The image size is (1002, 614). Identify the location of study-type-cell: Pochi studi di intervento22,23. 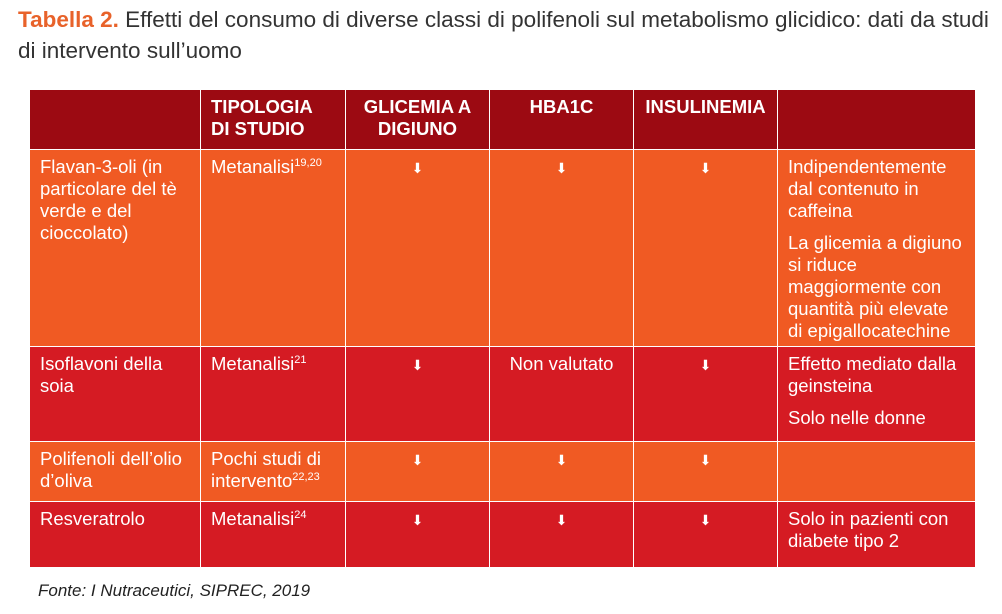
(273, 471).